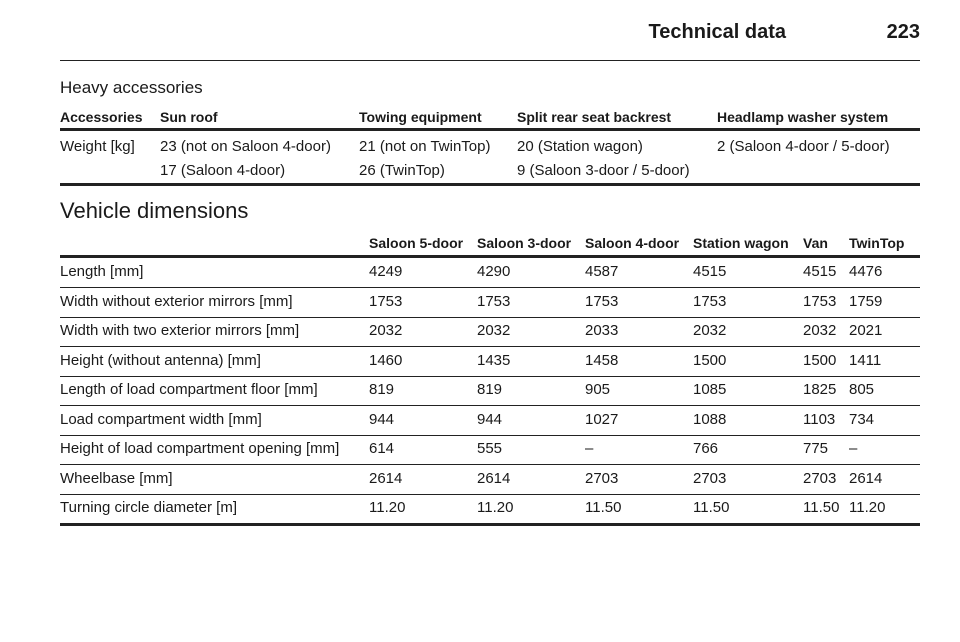 The height and width of the screenshot is (642, 960). I want to click on header-title: Technical data, so click(717, 32).